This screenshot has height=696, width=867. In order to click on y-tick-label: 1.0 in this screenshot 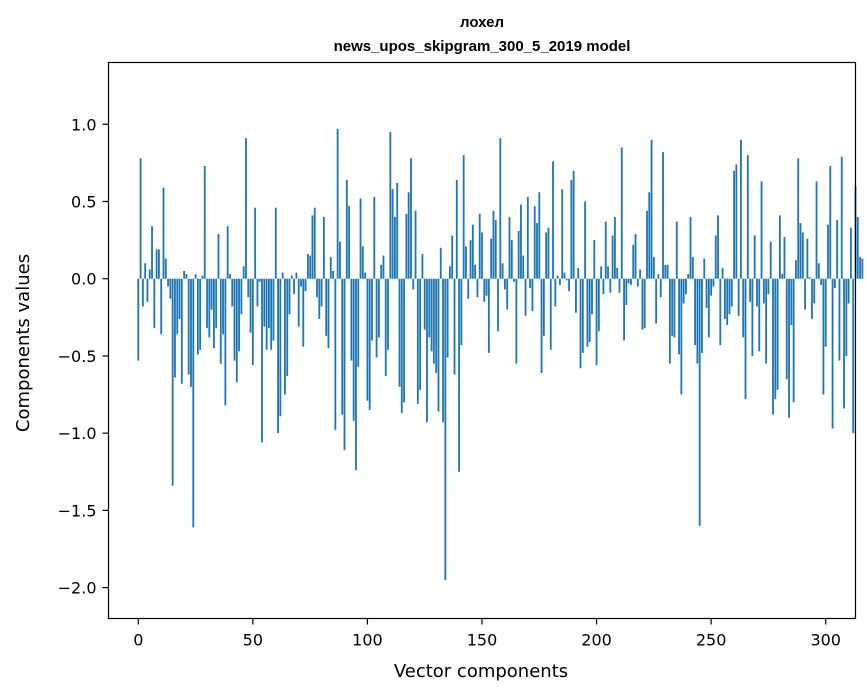, I will do `click(83, 124)`.